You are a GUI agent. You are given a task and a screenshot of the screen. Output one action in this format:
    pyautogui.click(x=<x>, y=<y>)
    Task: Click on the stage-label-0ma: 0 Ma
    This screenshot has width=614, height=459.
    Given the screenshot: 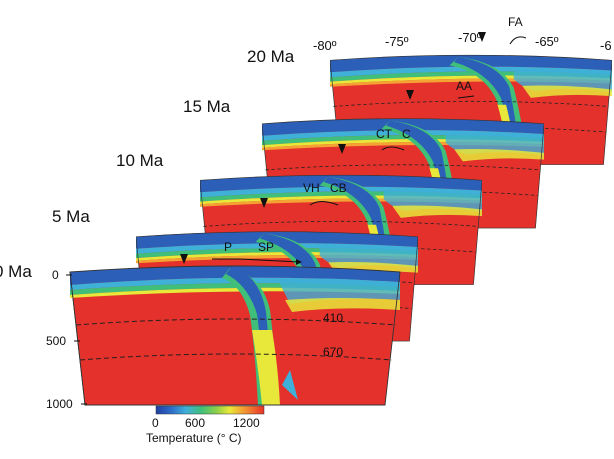 What is the action you would take?
    pyautogui.click(x=16, y=271)
    